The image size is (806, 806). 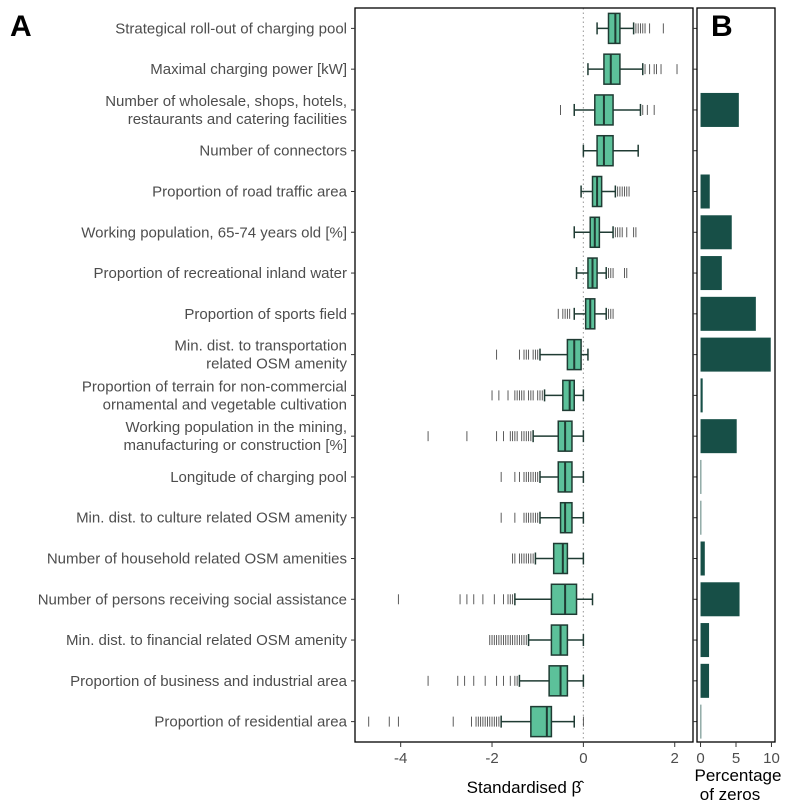 I want to click on panel-b-letter: B, so click(x=722, y=26).